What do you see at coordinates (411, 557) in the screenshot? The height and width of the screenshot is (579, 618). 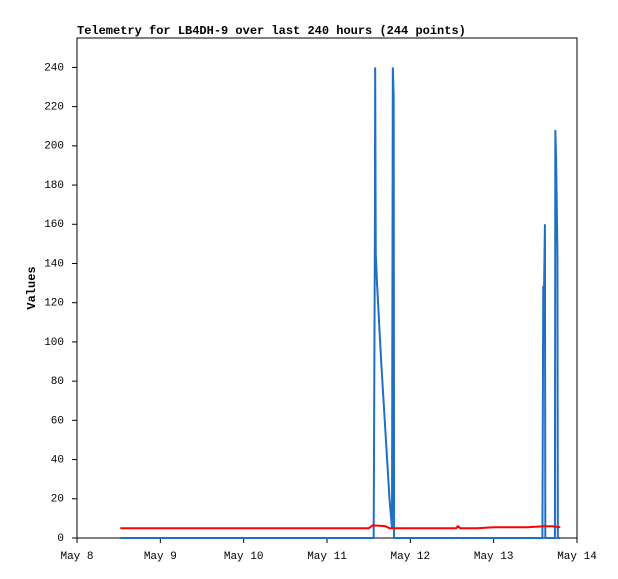 I see `x-tick-label: May 12` at bounding box center [411, 557].